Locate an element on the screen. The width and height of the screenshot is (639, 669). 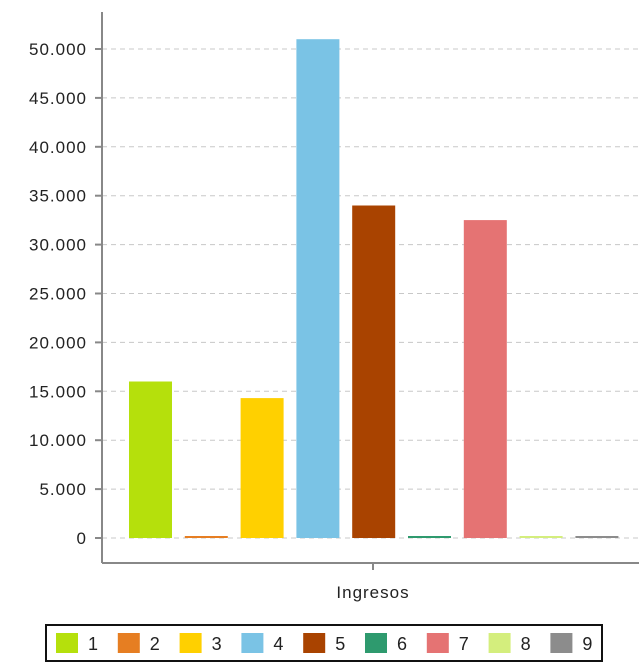
y-tick-label: 30.000 is located at coordinates (58, 245).